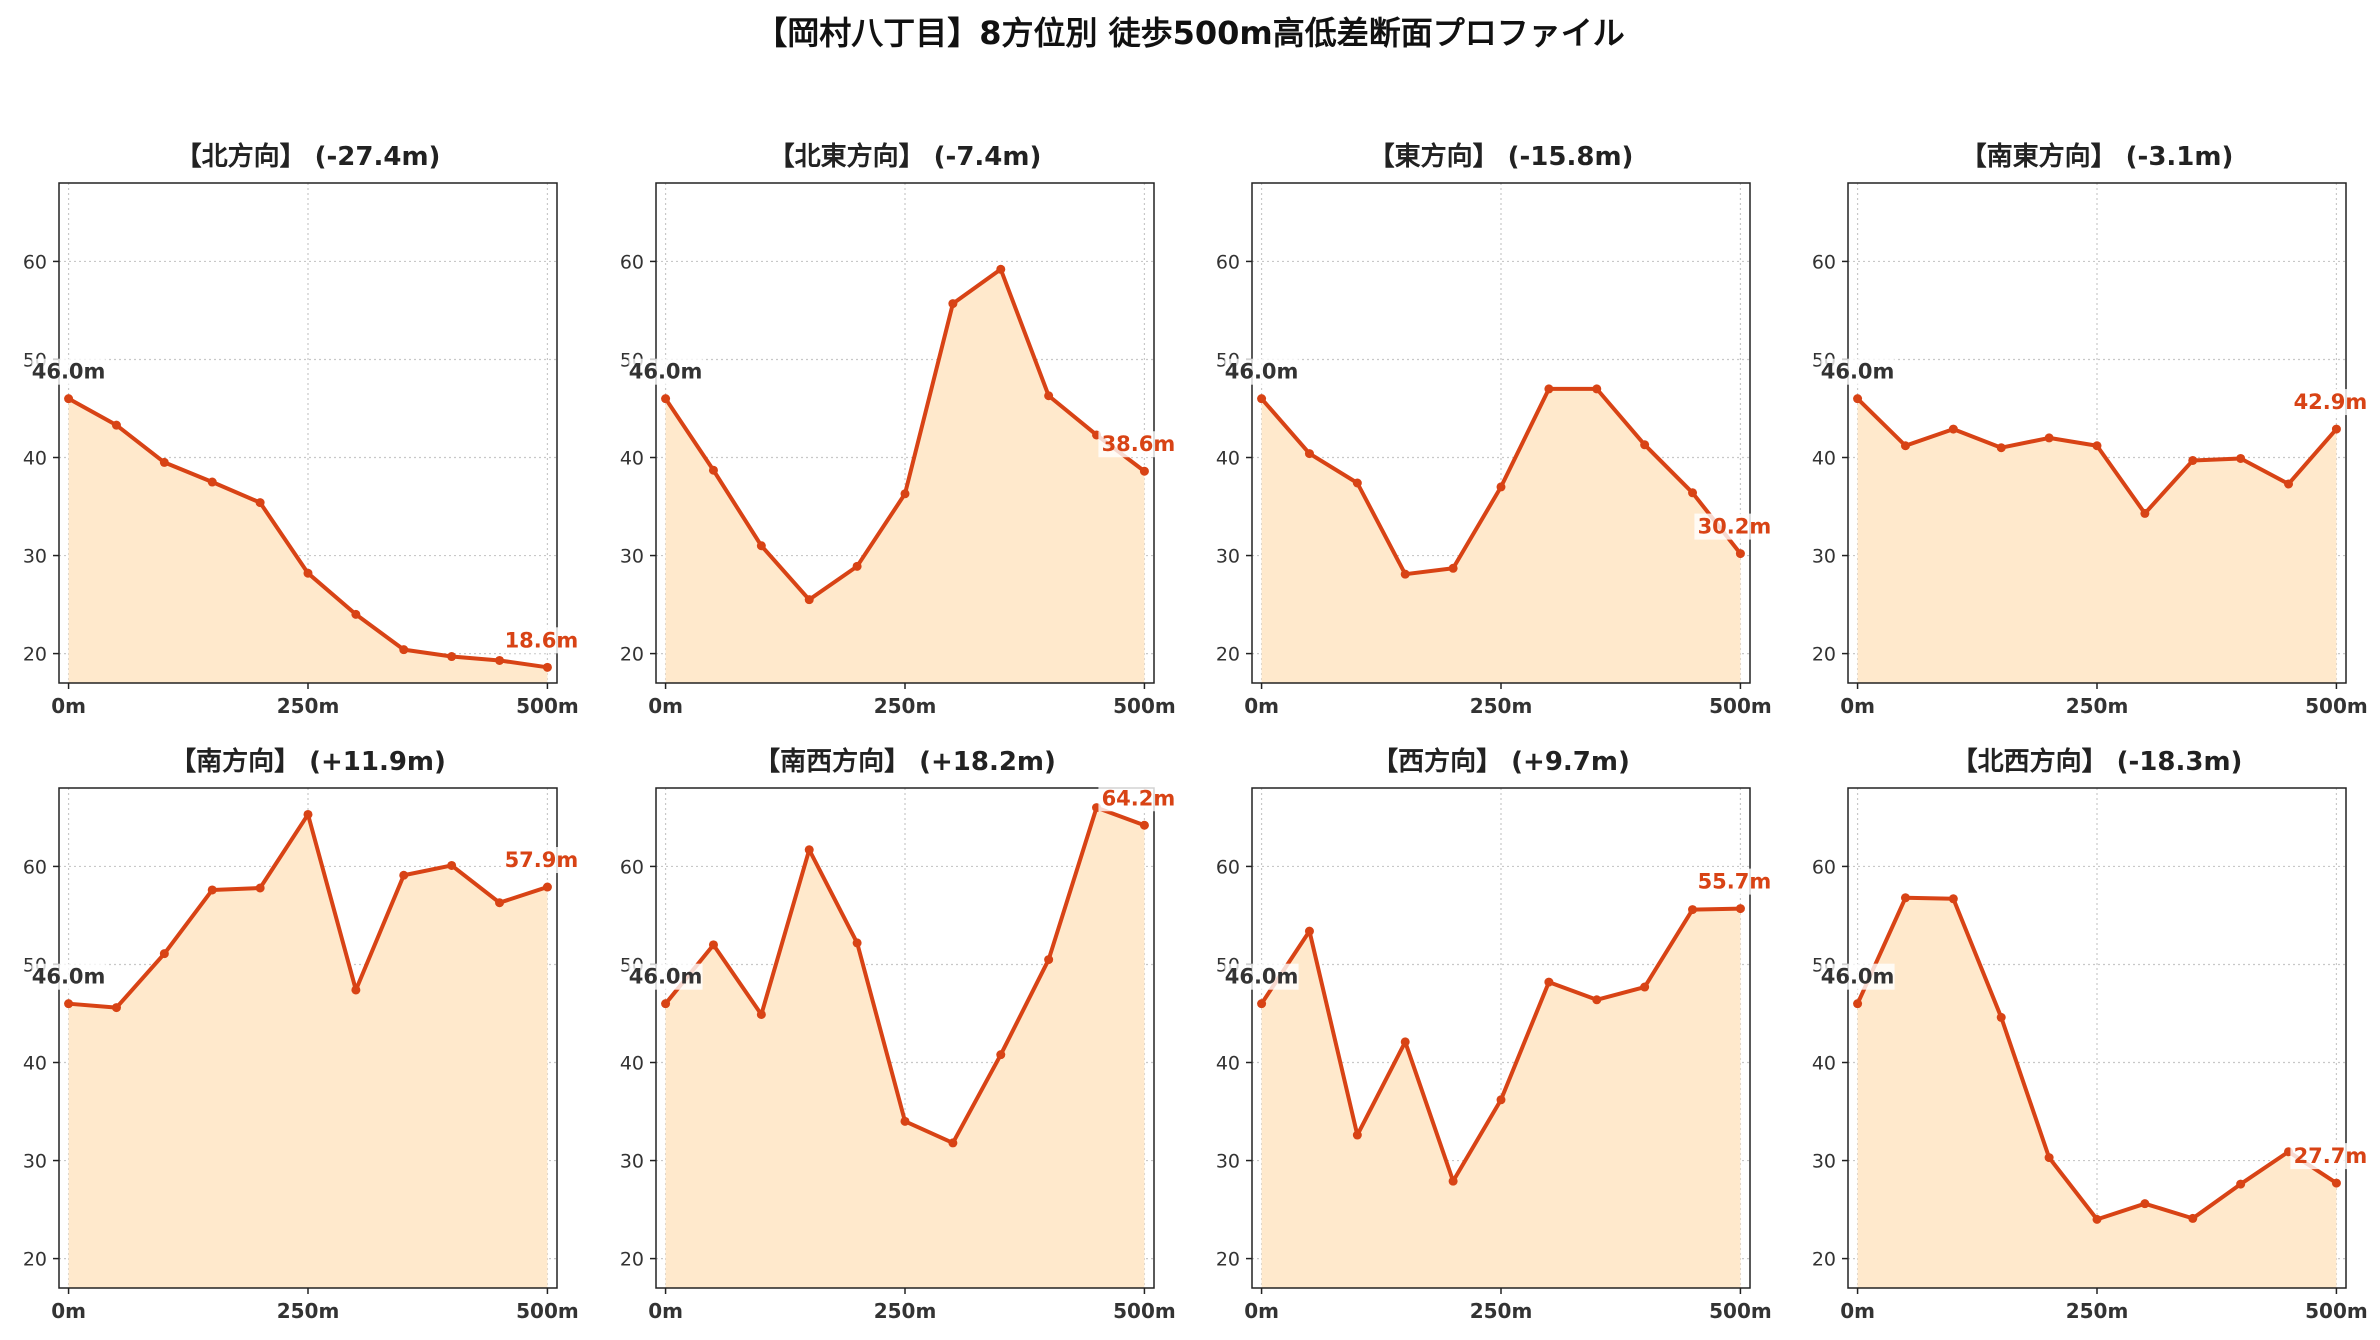  Describe the element at coordinates (1501, 761) in the screenshot. I see `subplot-title: 【西方向】 (+9.7m)` at that location.